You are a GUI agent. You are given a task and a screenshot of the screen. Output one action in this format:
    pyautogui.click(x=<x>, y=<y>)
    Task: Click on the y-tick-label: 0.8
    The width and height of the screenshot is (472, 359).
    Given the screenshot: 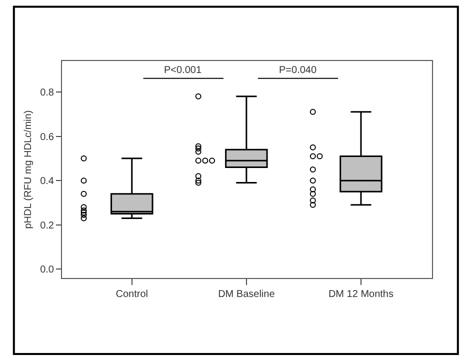 What is the action you would take?
    pyautogui.click(x=47, y=93)
    